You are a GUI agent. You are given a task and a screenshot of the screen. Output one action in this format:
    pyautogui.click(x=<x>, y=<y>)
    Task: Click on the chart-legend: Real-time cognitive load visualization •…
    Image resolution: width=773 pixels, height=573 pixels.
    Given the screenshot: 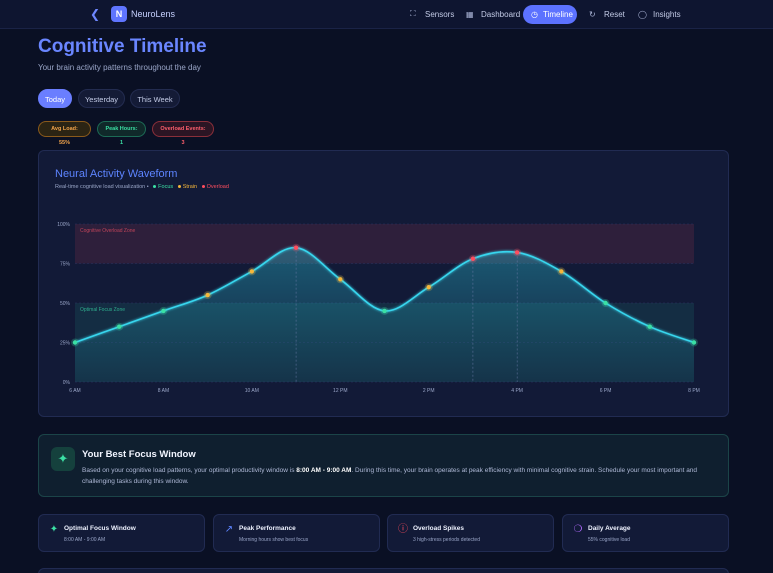 What is the action you would take?
    pyautogui.click(x=142, y=187)
    